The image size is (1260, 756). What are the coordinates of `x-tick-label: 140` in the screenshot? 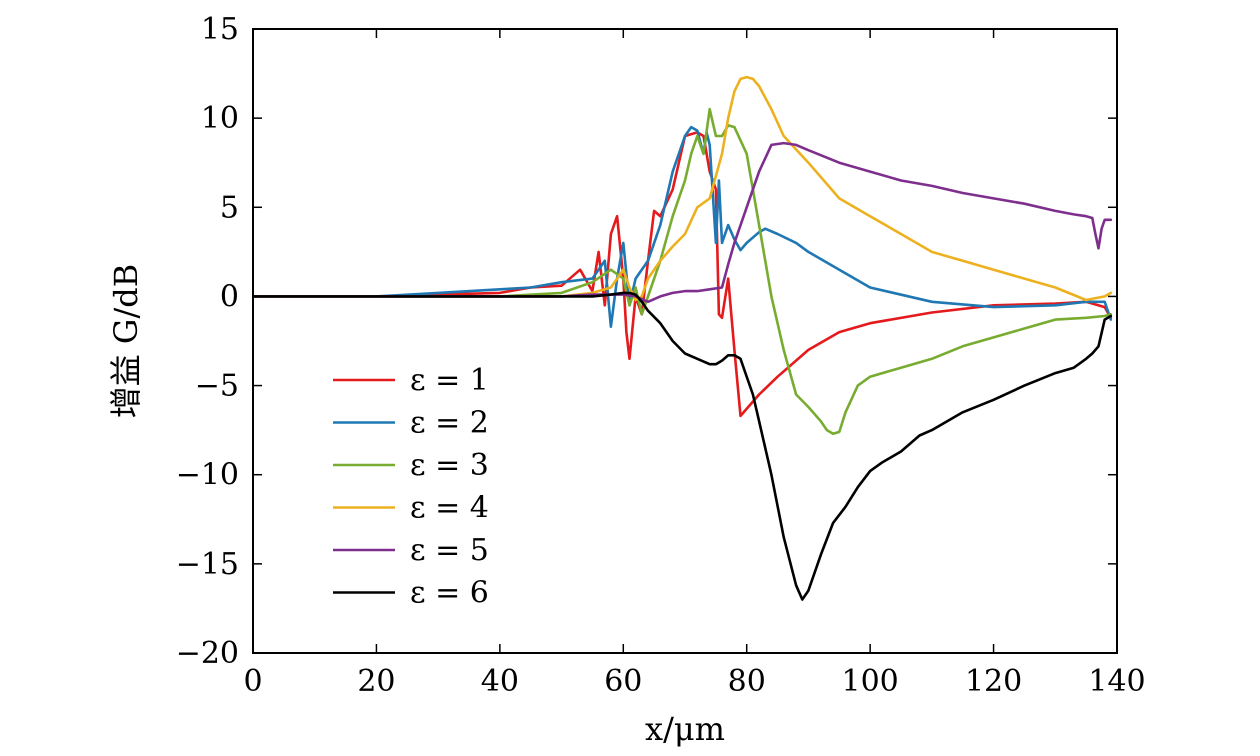 It's located at (1116, 681).